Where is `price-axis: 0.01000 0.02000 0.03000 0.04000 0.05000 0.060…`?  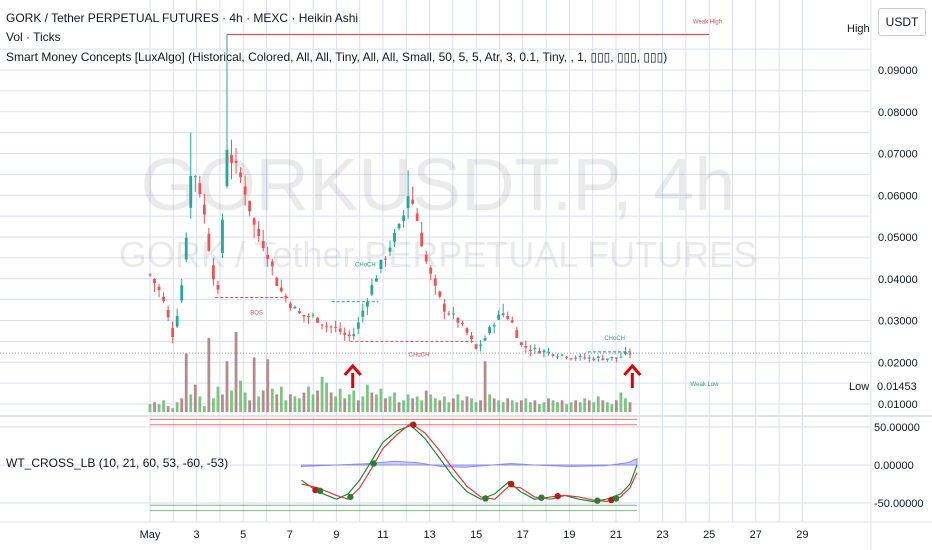 price-axis: 0.01000 0.02000 0.03000 0.04000 0.05000 0.060… is located at coordinates (899, 287).